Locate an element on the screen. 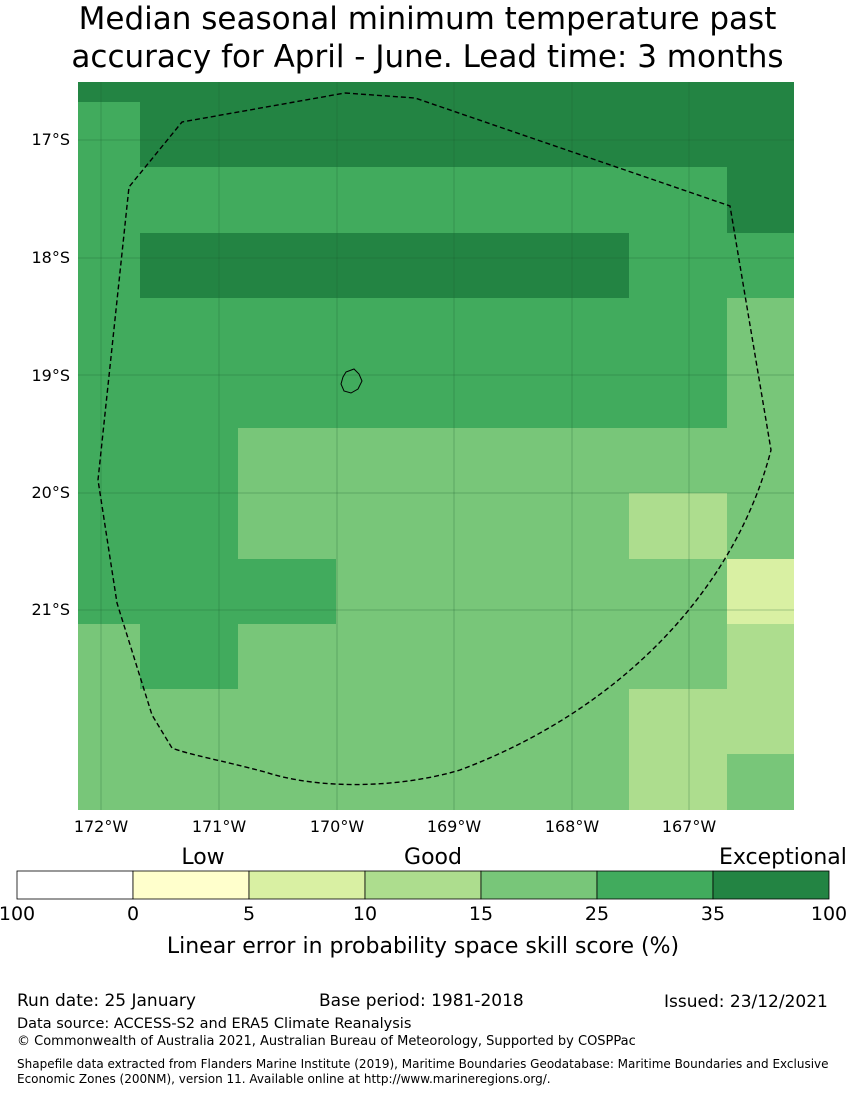  category-label-good: Good is located at coordinates (433, 857).